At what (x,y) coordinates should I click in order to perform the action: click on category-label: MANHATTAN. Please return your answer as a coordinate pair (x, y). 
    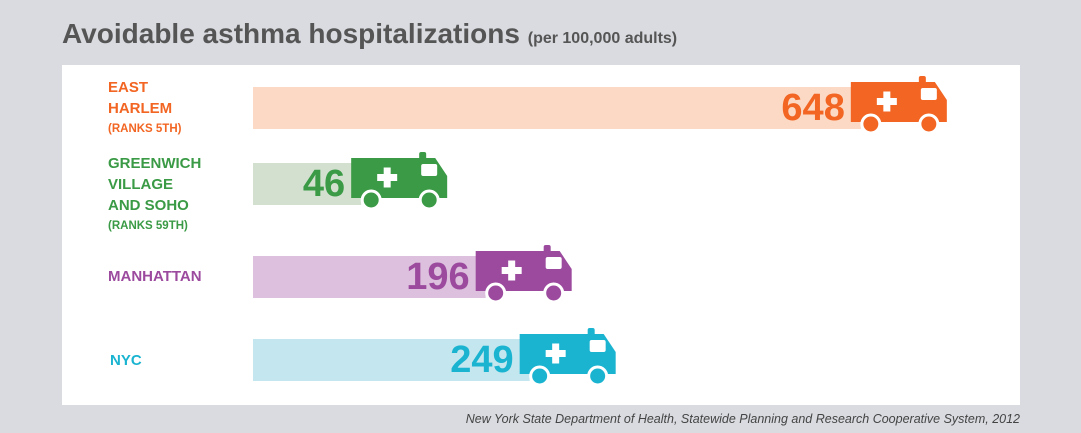
    Looking at the image, I should click on (155, 276).